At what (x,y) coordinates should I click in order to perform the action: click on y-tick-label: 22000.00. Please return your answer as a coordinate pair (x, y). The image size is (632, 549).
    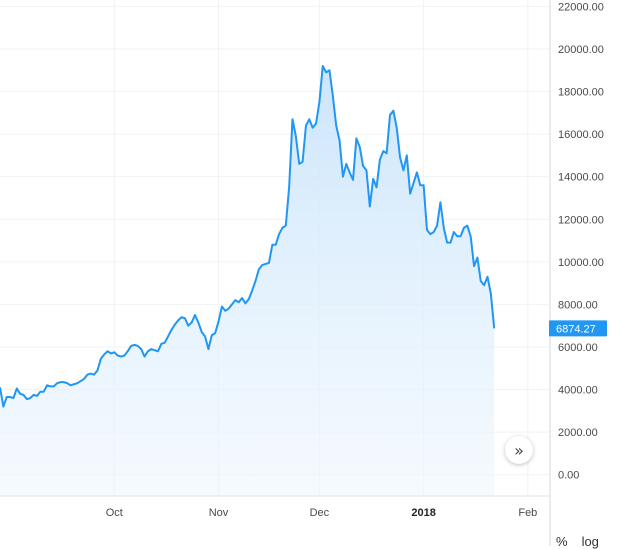
    Looking at the image, I should click on (581, 7).